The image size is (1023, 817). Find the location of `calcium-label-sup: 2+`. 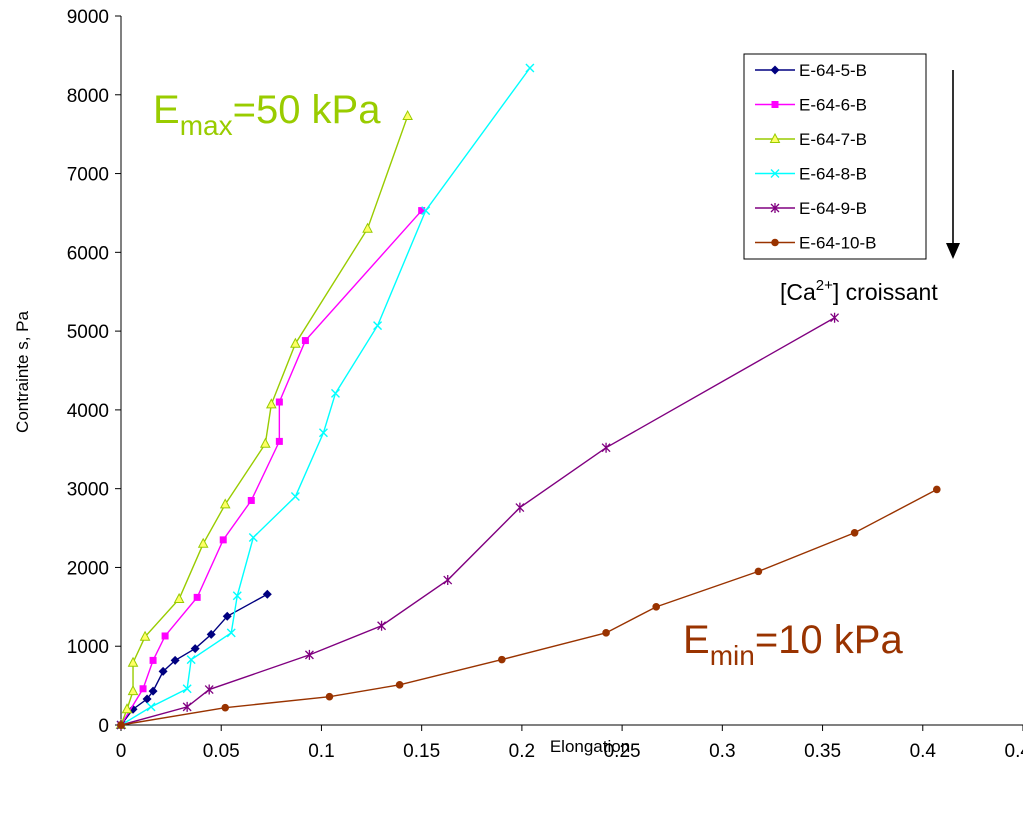

calcium-label-sup: 2+ is located at coordinates (824, 285).